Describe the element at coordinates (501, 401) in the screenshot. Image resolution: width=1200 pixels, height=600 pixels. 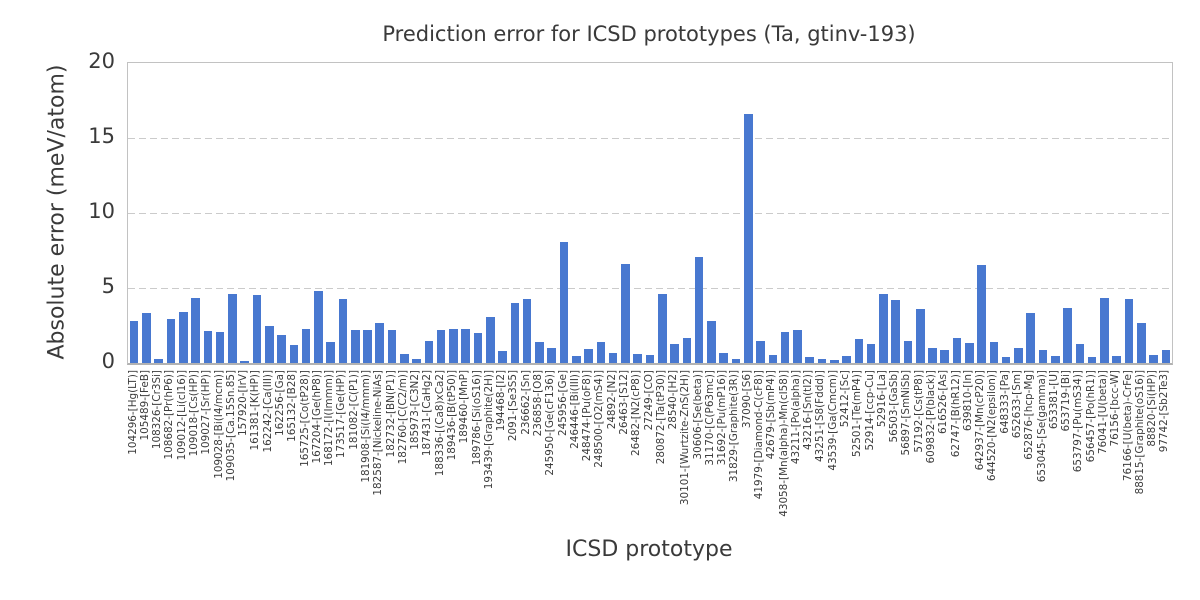
I see `x-tick-label: 194468-[I2]` at that location.